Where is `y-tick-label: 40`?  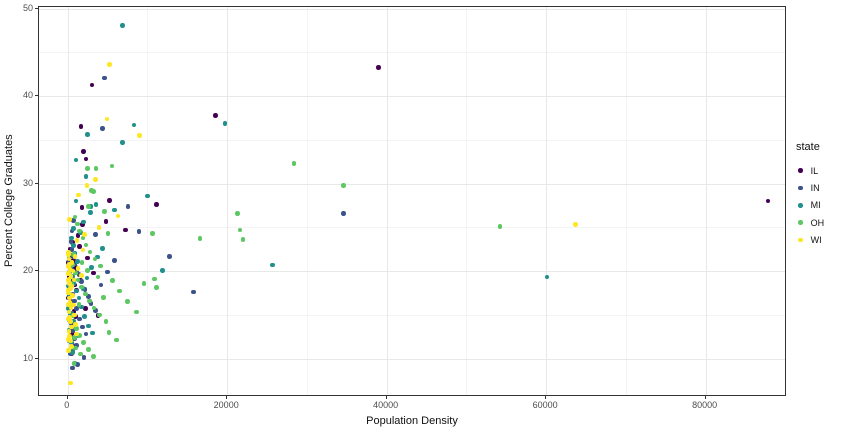
y-tick-label: 40 is located at coordinates (27, 95).